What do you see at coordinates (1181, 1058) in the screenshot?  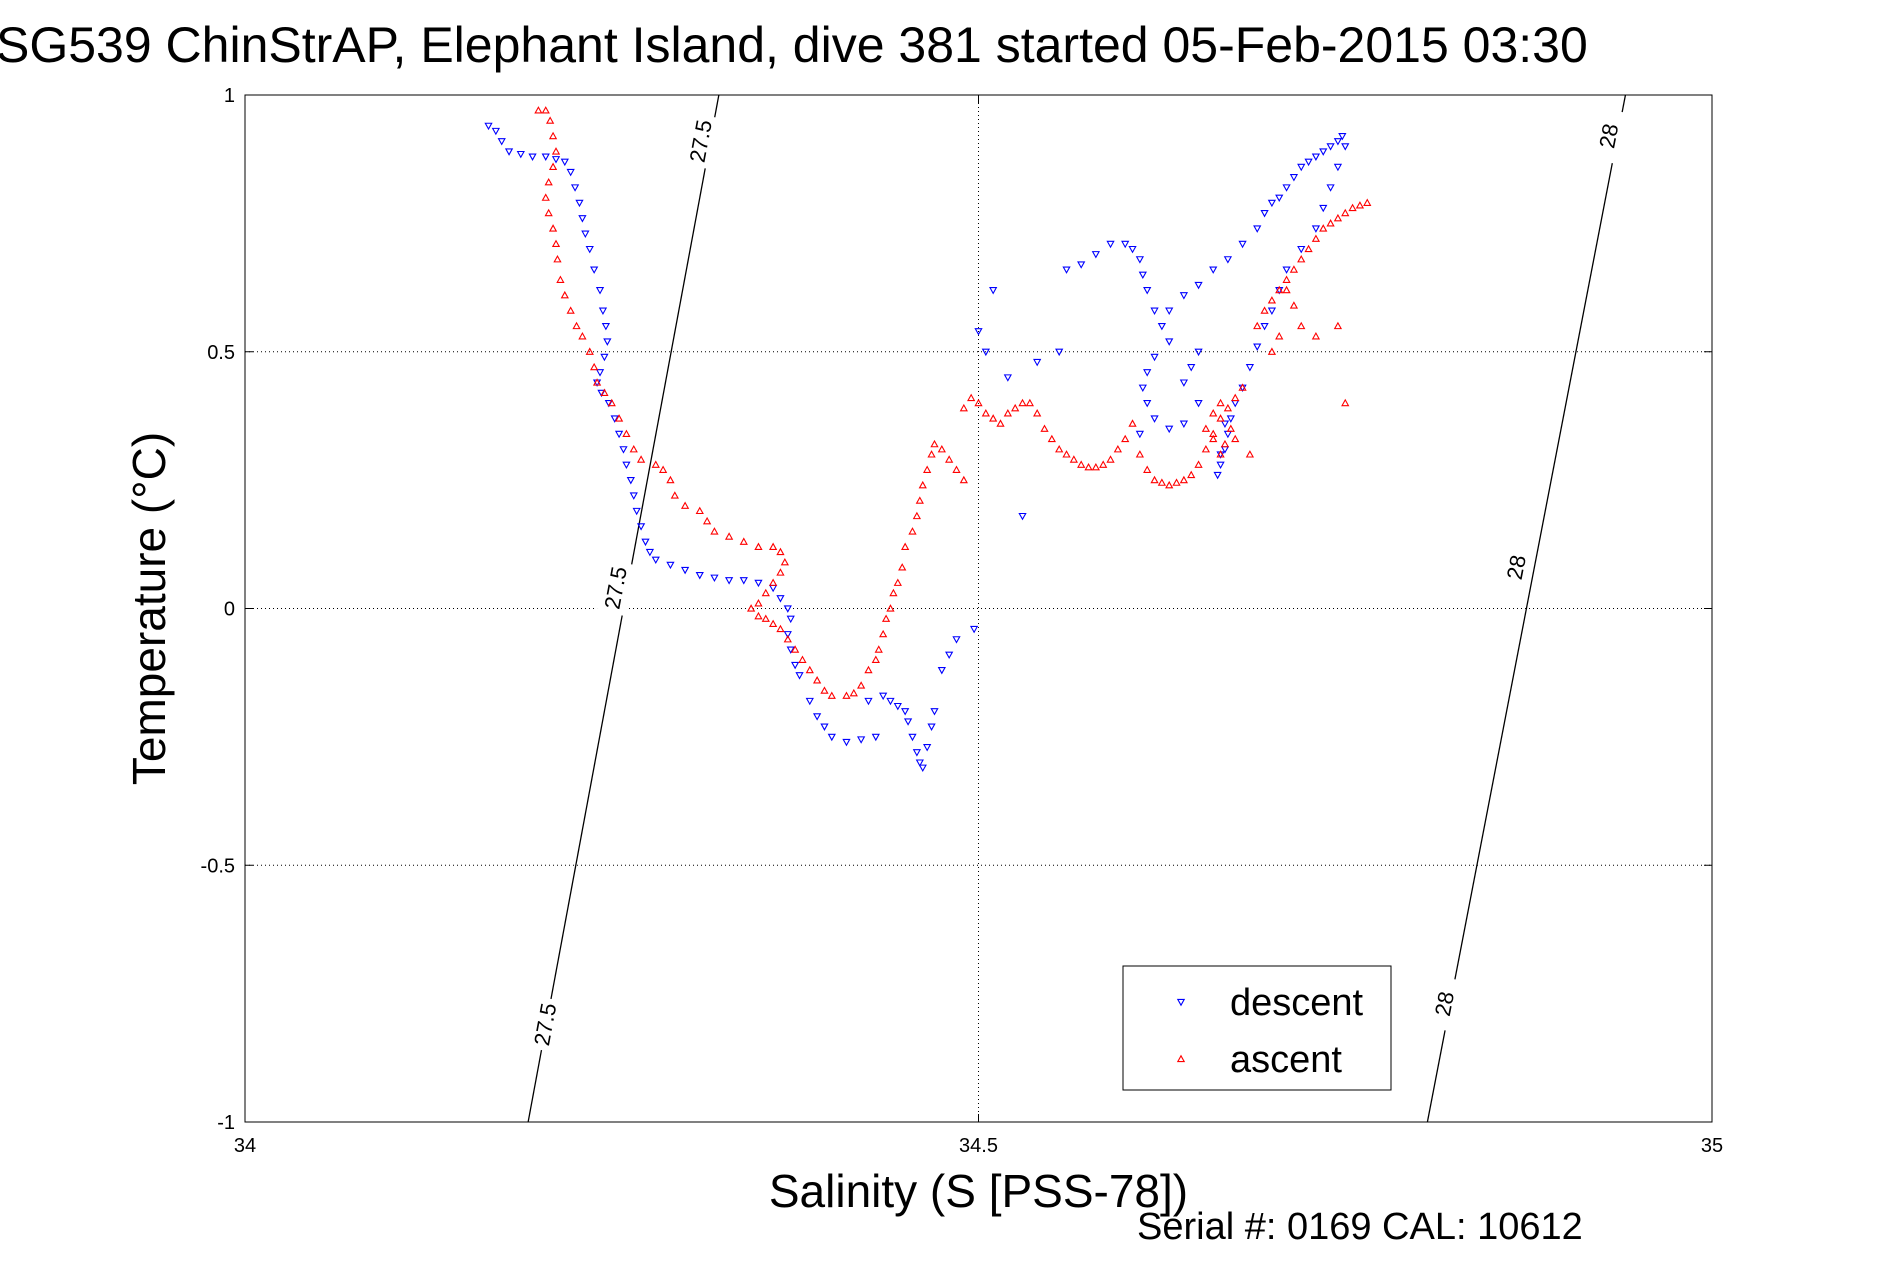 I see `legend-marker-ascent` at bounding box center [1181, 1058].